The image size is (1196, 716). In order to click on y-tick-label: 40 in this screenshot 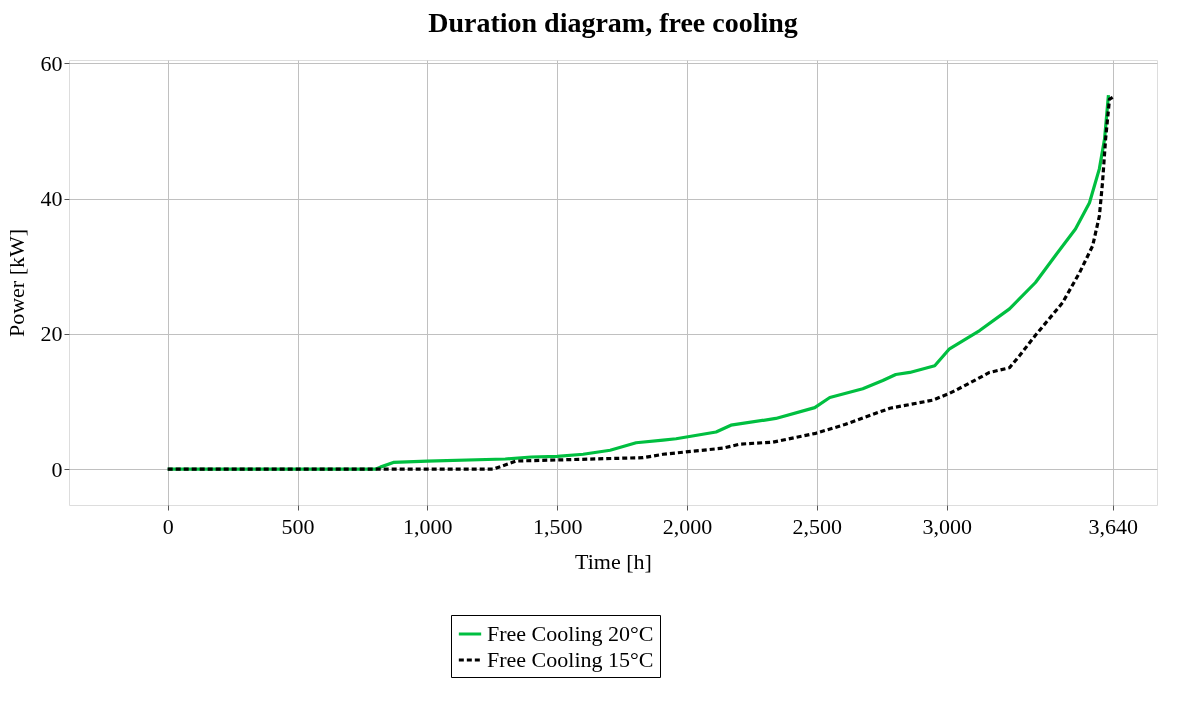, I will do `click(51, 199)`.